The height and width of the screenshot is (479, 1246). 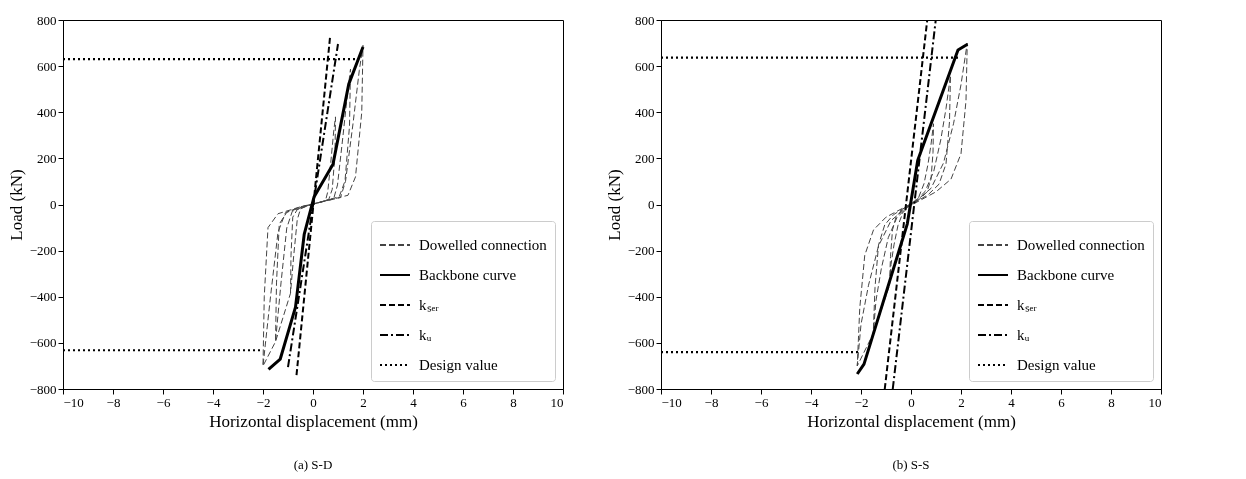 I want to click on text: (b) S-S, so click(x=911, y=464).